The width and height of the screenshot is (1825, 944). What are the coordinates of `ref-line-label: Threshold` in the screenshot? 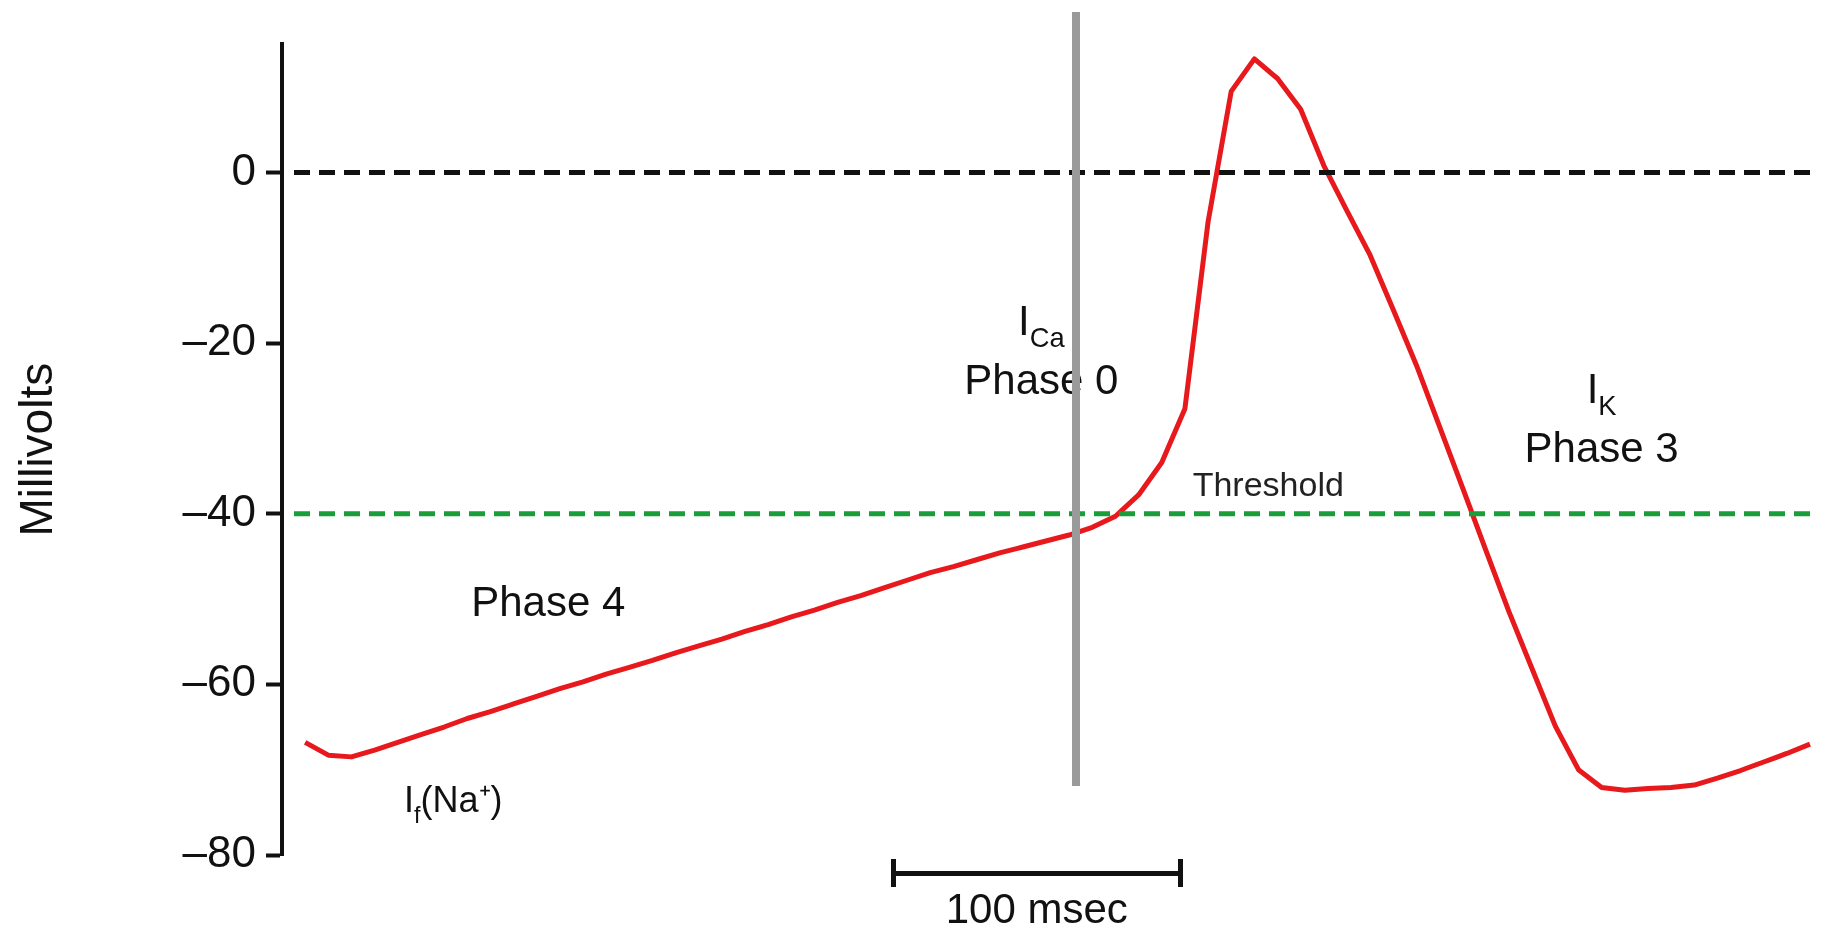 It's located at (1268, 483).